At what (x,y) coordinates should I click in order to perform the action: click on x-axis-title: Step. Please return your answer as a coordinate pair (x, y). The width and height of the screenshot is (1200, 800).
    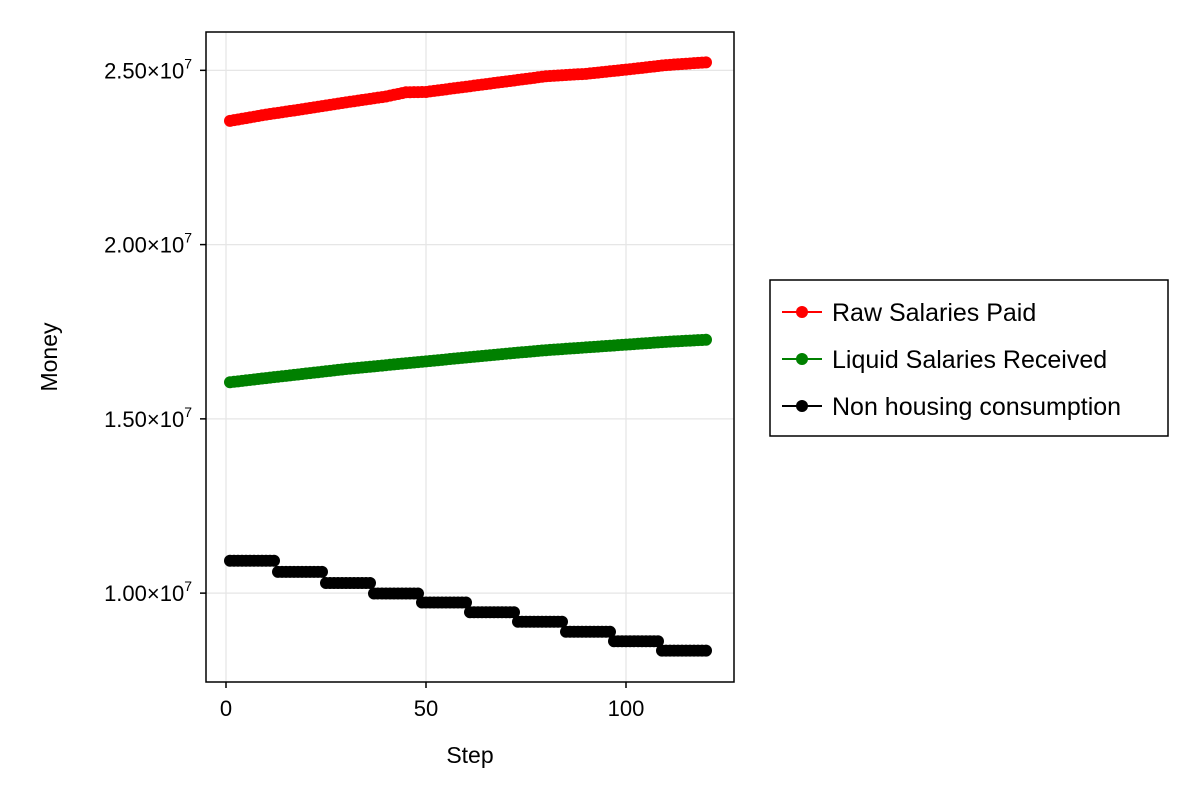
    Looking at the image, I should click on (469, 755).